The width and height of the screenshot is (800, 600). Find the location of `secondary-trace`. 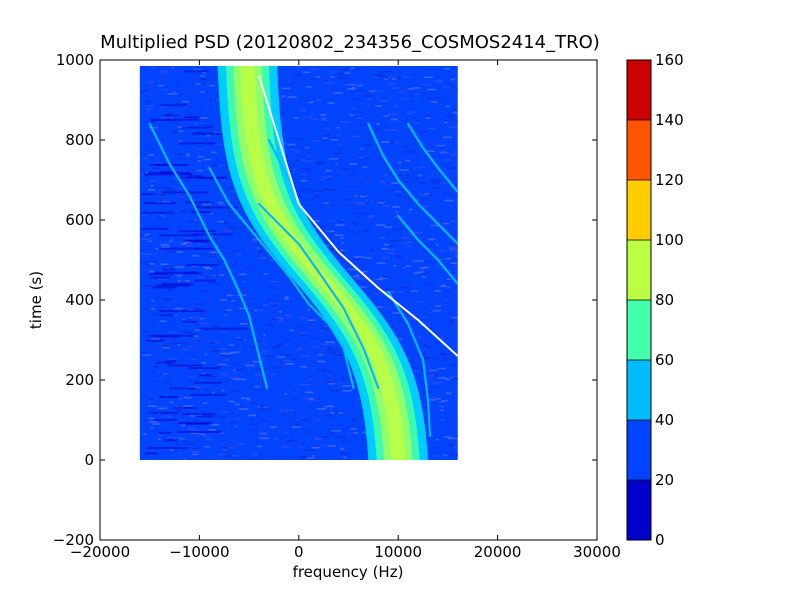

secondary-trace is located at coordinates (432, 158).